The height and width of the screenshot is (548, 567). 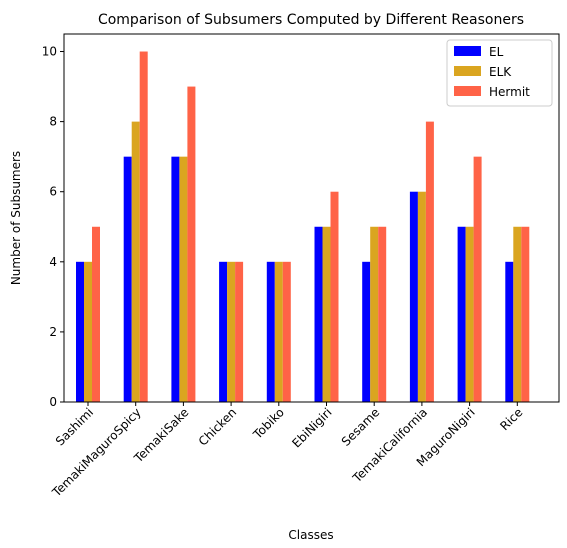 What do you see at coordinates (467, 71) in the screenshot?
I see `legend-swatch-elk` at bounding box center [467, 71].